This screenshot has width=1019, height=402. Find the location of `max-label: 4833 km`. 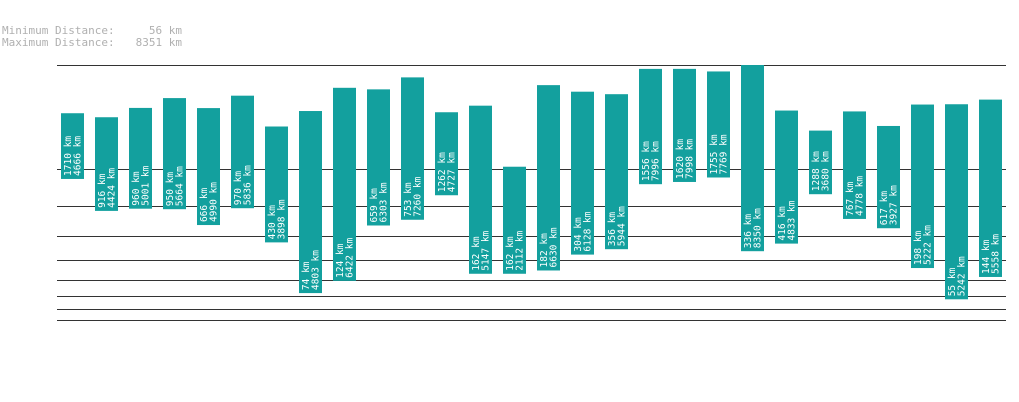

max-label: 4833 km is located at coordinates (792, 220).